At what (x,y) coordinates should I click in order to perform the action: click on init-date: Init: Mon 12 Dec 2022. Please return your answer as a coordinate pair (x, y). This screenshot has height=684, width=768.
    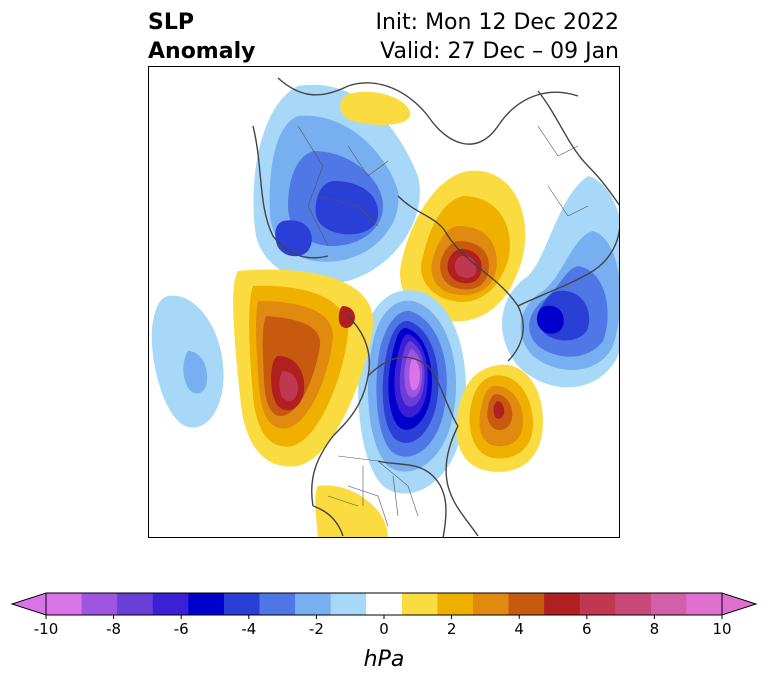
    Looking at the image, I should click on (497, 22).